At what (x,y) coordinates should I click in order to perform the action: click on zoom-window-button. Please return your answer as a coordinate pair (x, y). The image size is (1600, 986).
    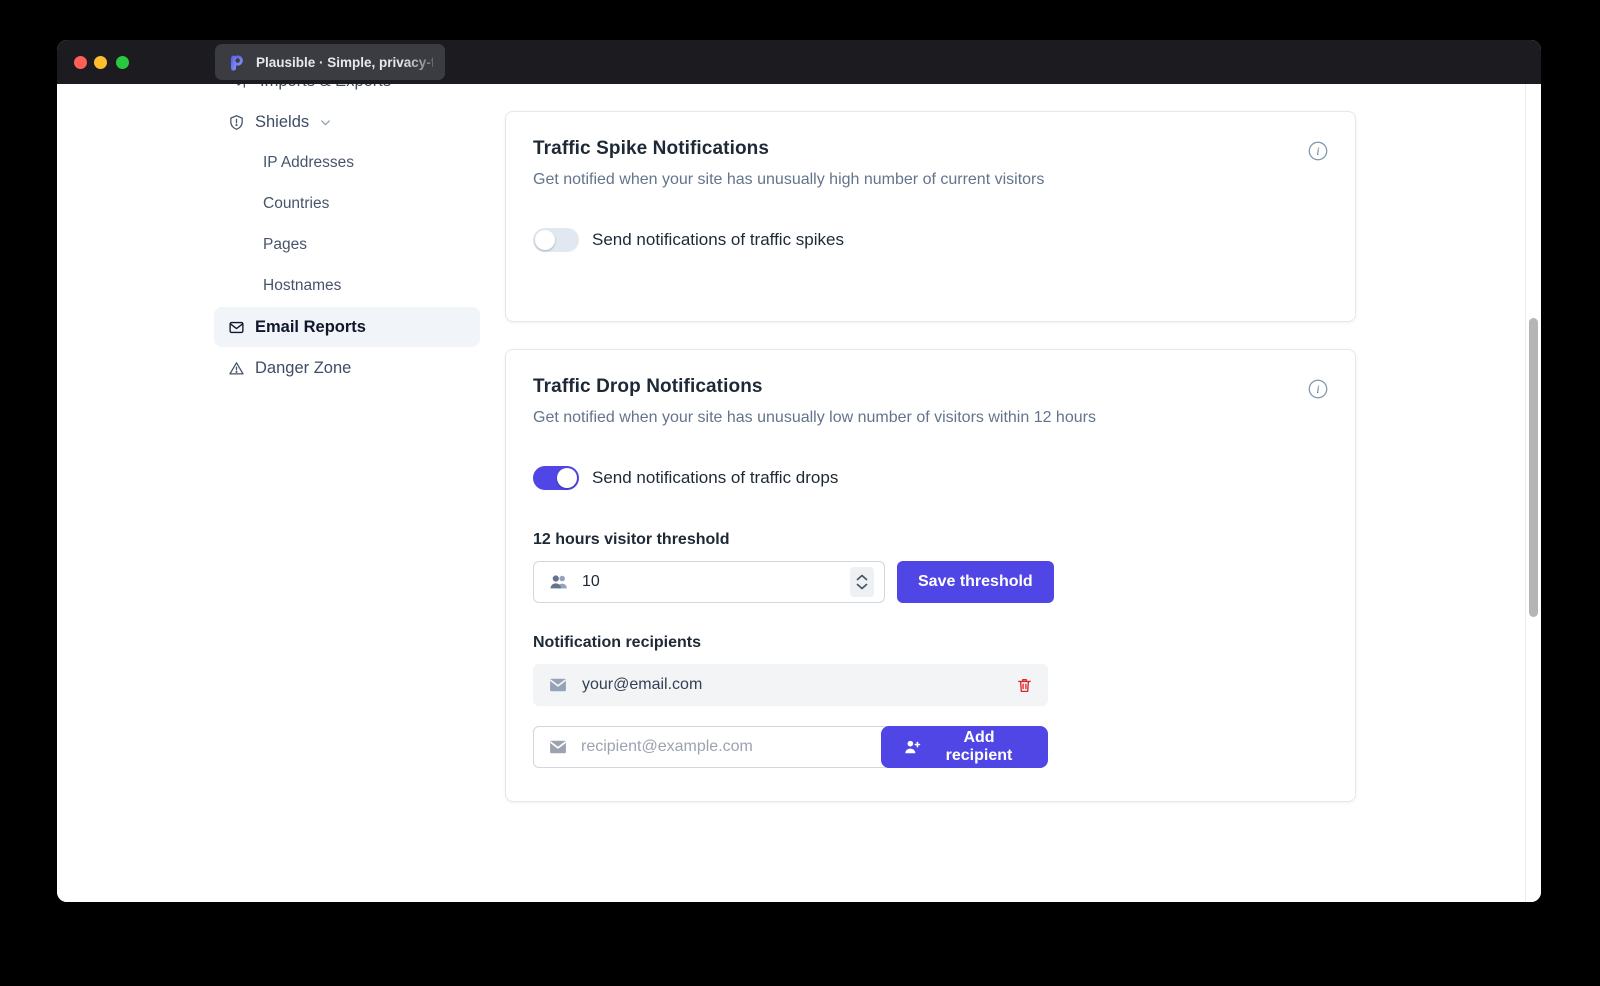
    Looking at the image, I should click on (122, 62).